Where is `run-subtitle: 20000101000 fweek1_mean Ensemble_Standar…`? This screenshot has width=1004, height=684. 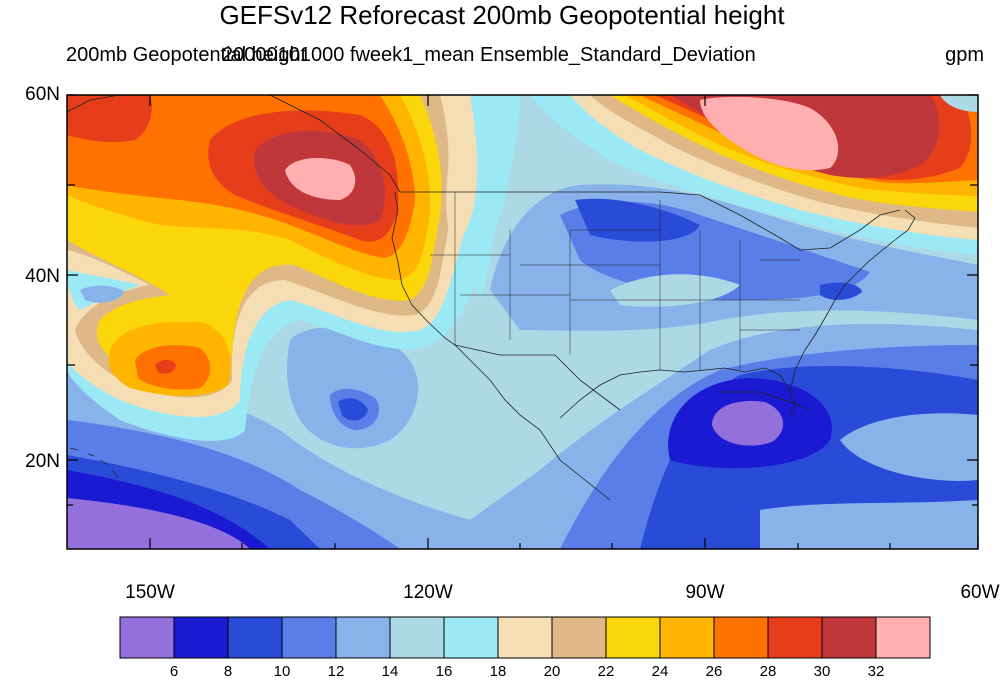
run-subtitle: 20000101000 fweek1_mean Ensemble_Standar… is located at coordinates (489, 55).